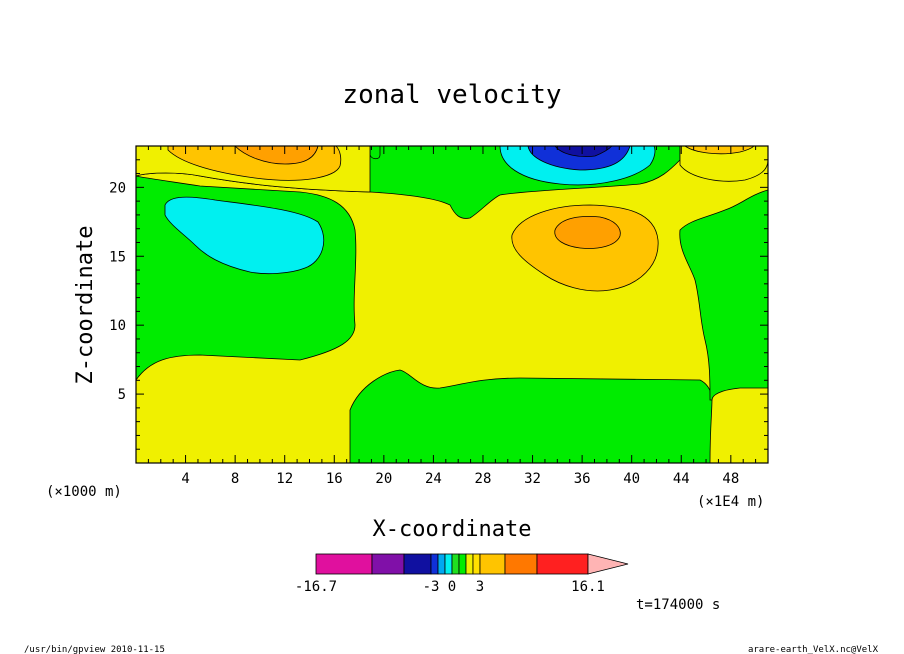  Describe the element at coordinates (334, 479) in the screenshot. I see `x-tick-label: 16` at that location.